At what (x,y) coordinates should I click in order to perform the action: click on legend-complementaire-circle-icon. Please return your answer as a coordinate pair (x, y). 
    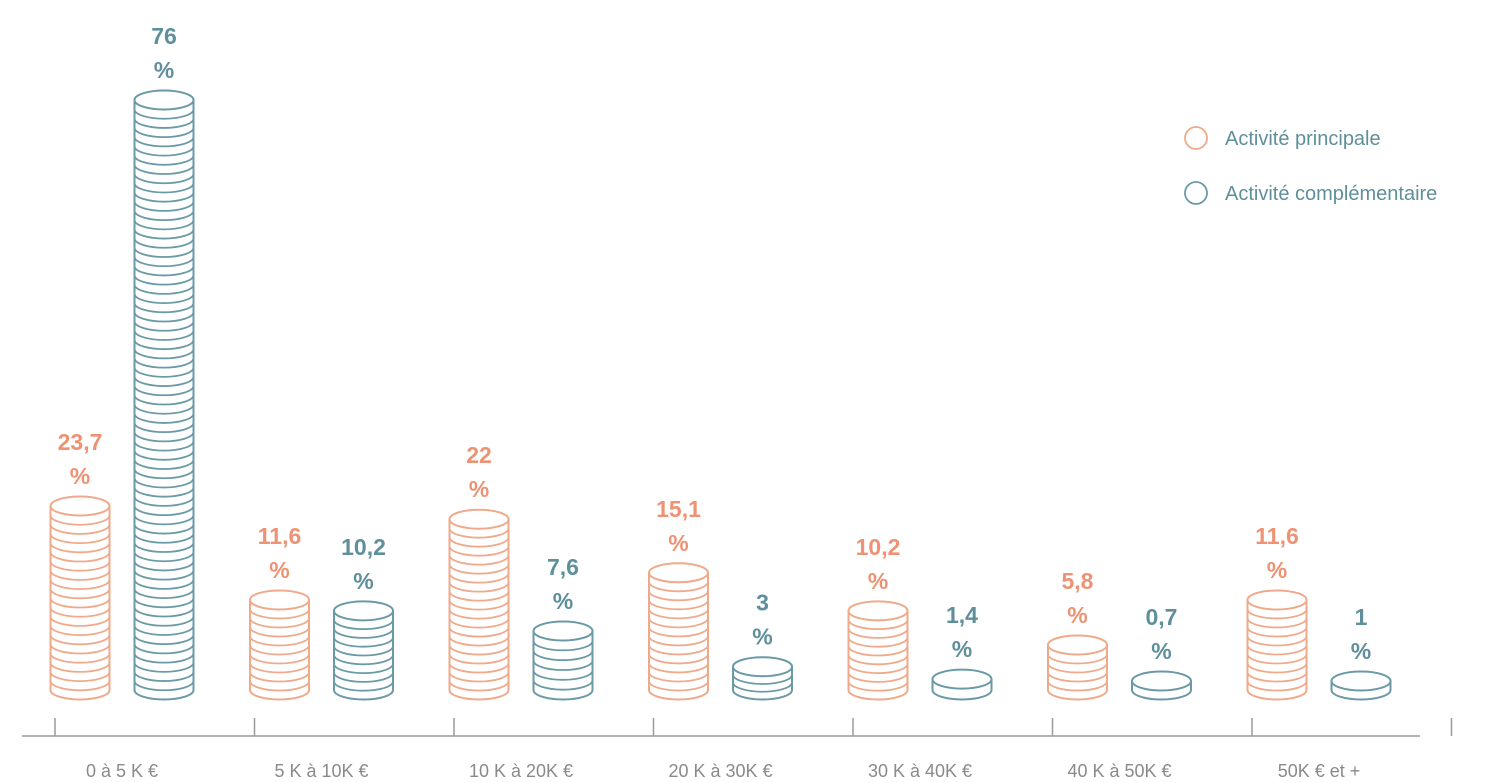
    Looking at the image, I should click on (1196, 193).